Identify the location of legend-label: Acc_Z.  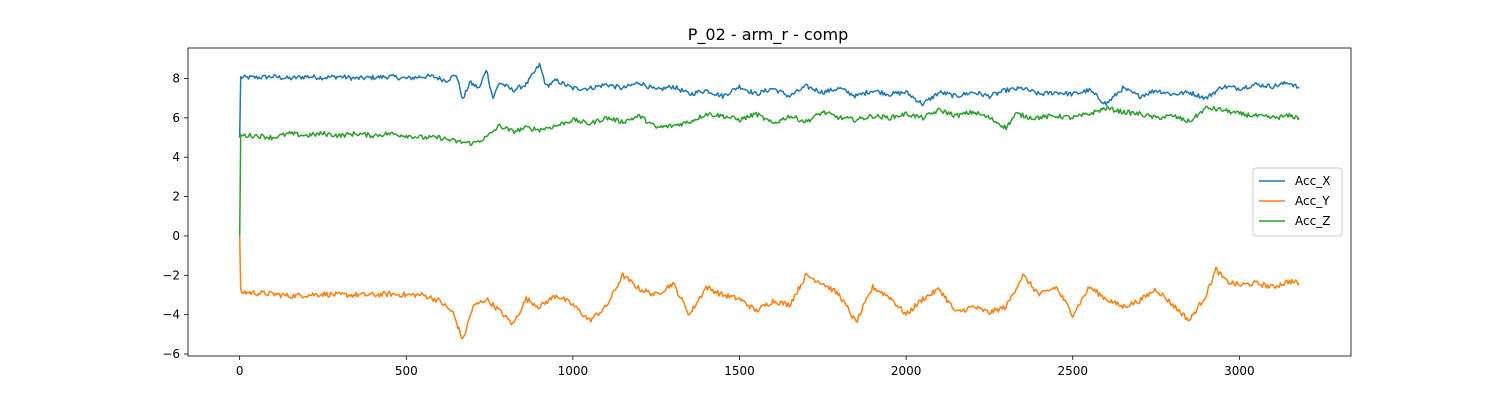
(1312, 221).